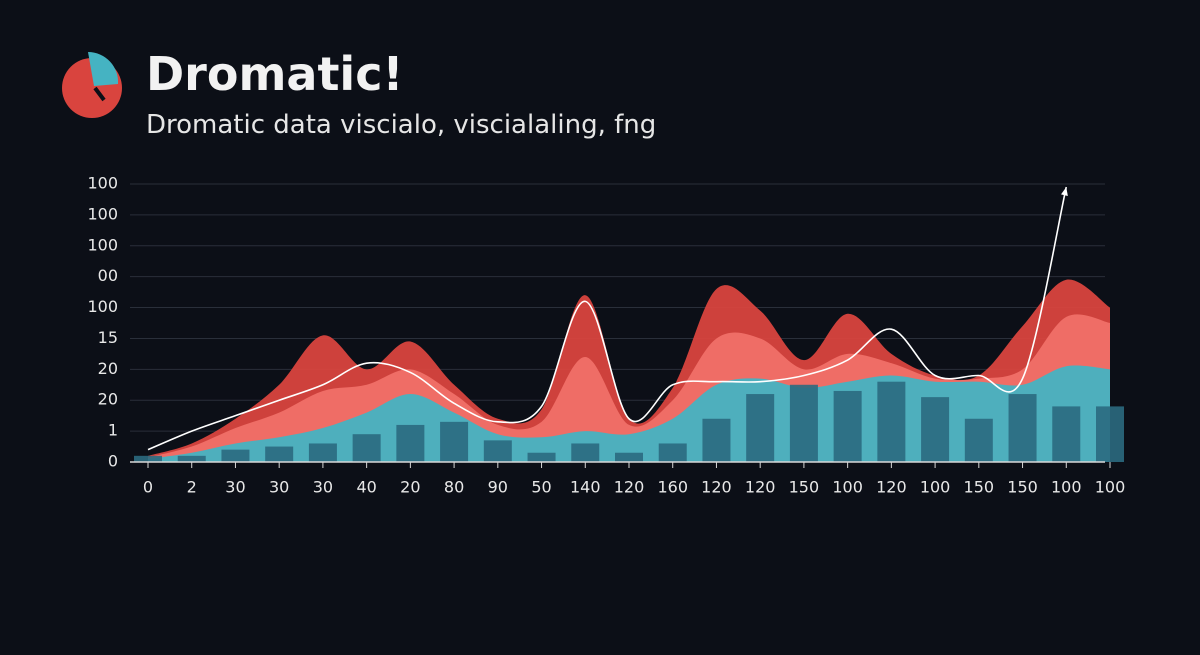  Describe the element at coordinates (274, 74) in the screenshot. I see `chart-title: Dromatic!` at that location.